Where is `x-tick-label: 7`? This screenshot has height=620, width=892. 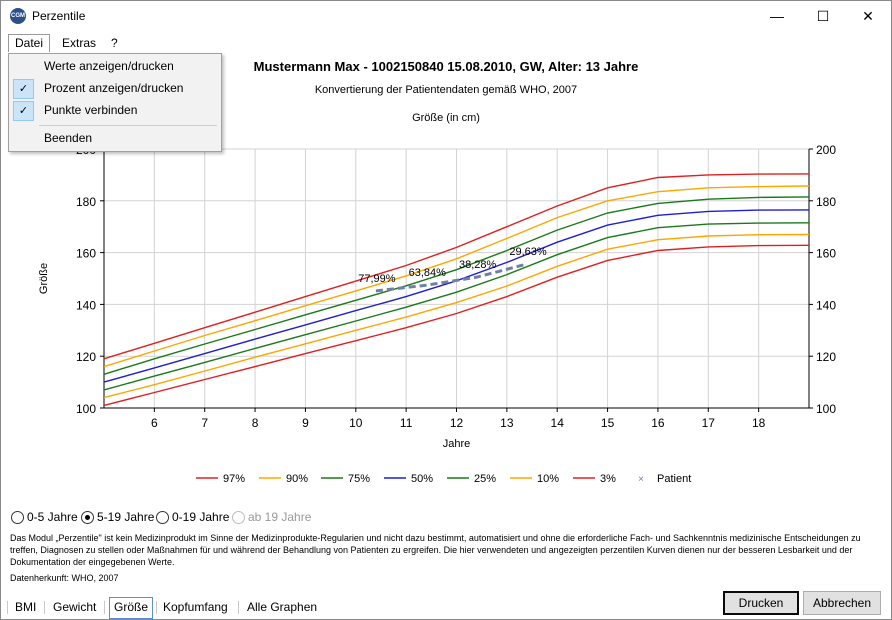
x-tick-label: 7 is located at coordinates (204, 423).